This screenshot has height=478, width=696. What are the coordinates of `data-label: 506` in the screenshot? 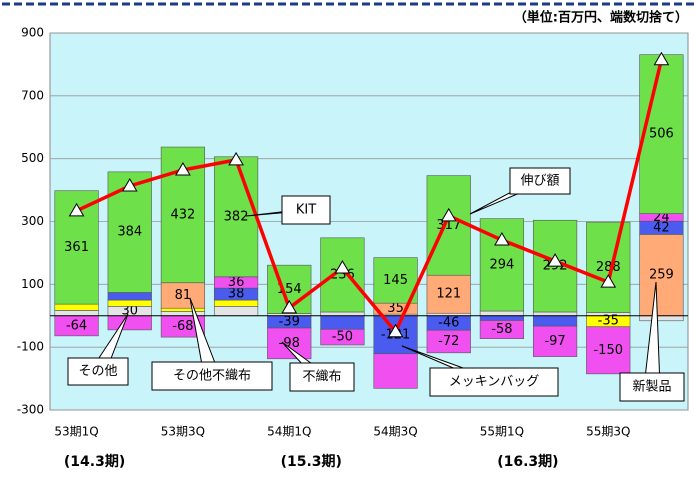 It's located at (661, 134).